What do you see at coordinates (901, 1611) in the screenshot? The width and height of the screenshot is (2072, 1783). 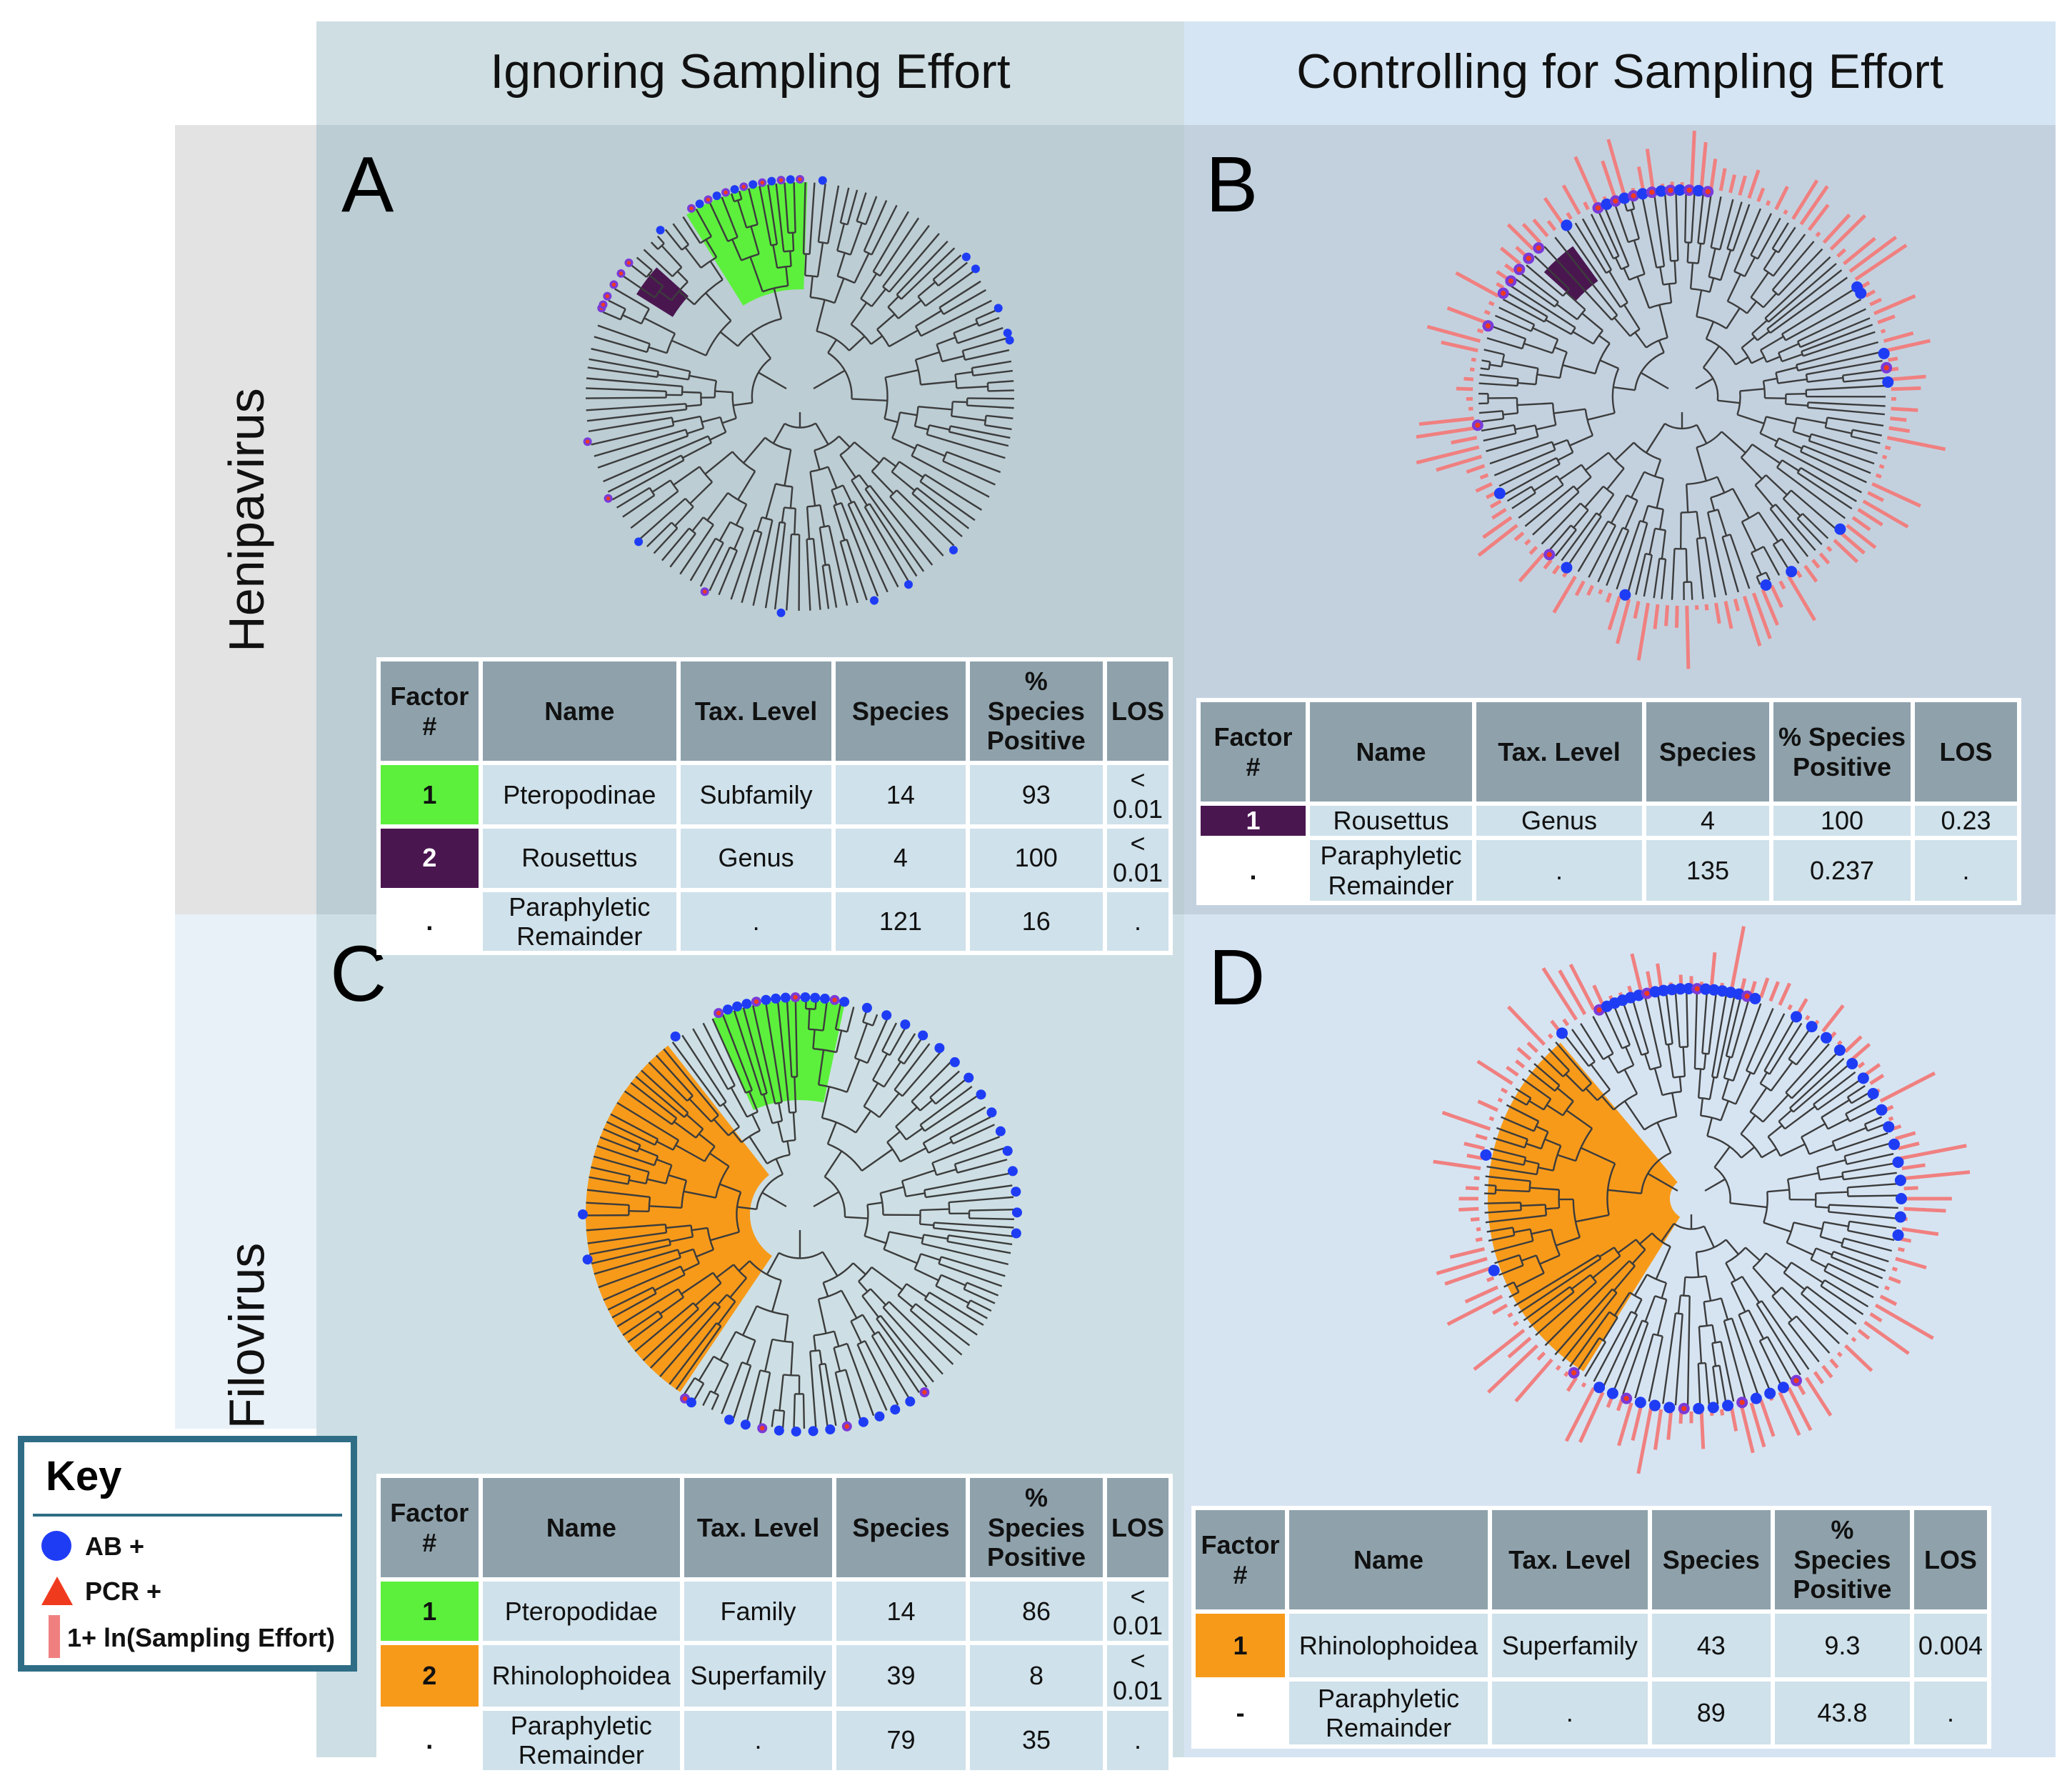 I see `species-count: 14` at bounding box center [901, 1611].